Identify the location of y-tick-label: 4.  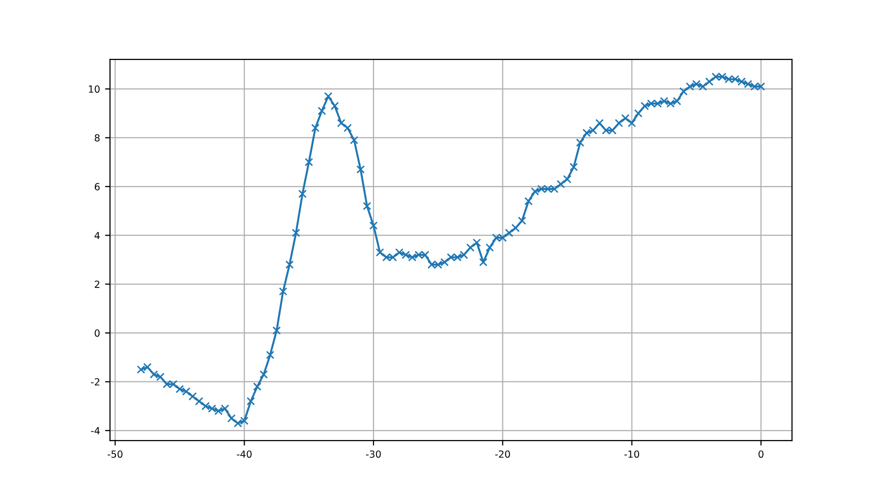
(97, 236).